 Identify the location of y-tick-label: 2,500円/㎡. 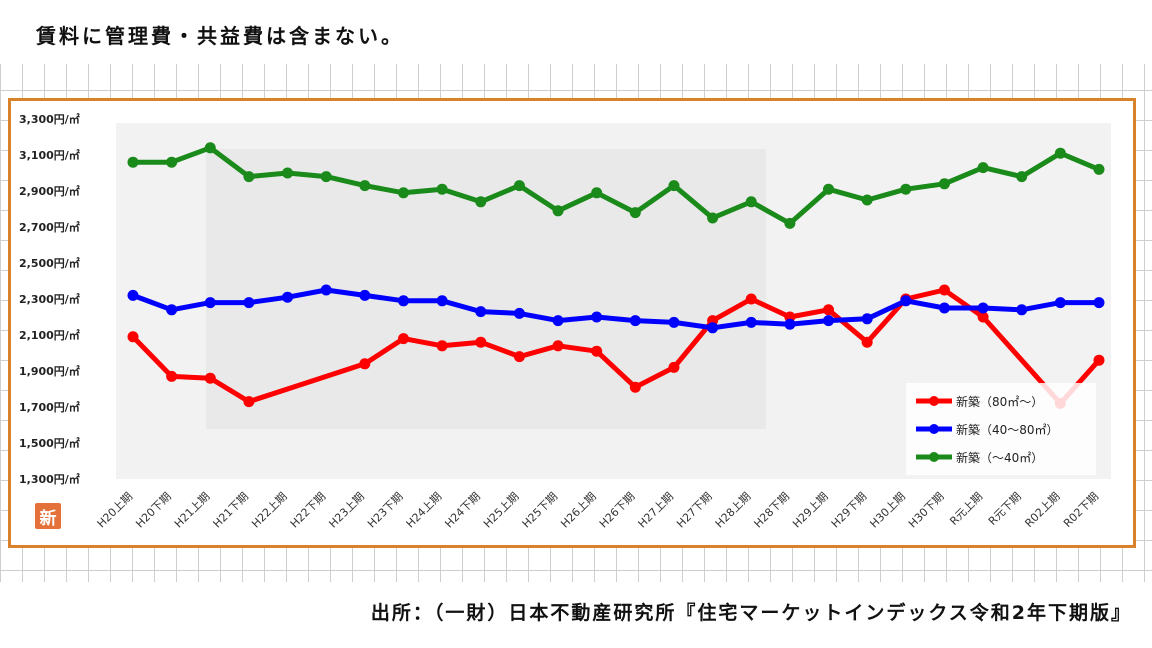
(49, 263).